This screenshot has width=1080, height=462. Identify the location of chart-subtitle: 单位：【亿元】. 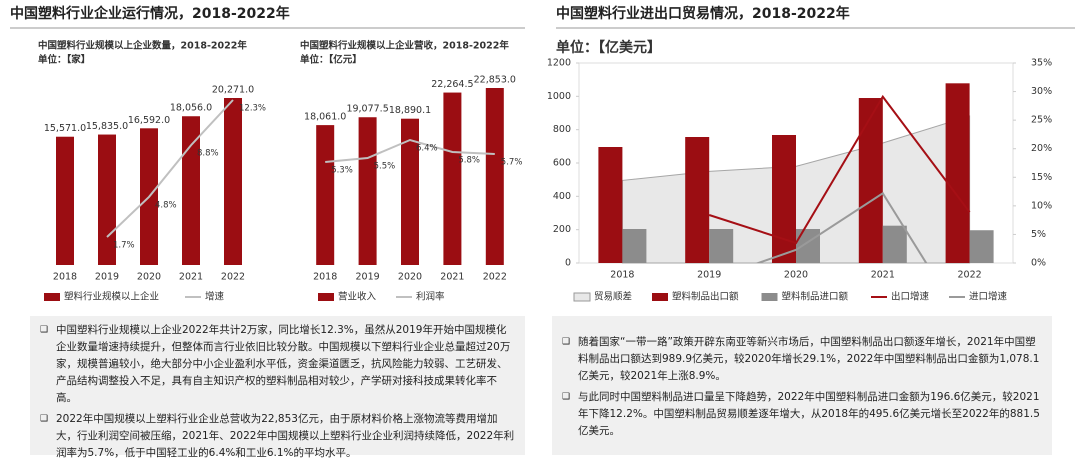
(331, 60).